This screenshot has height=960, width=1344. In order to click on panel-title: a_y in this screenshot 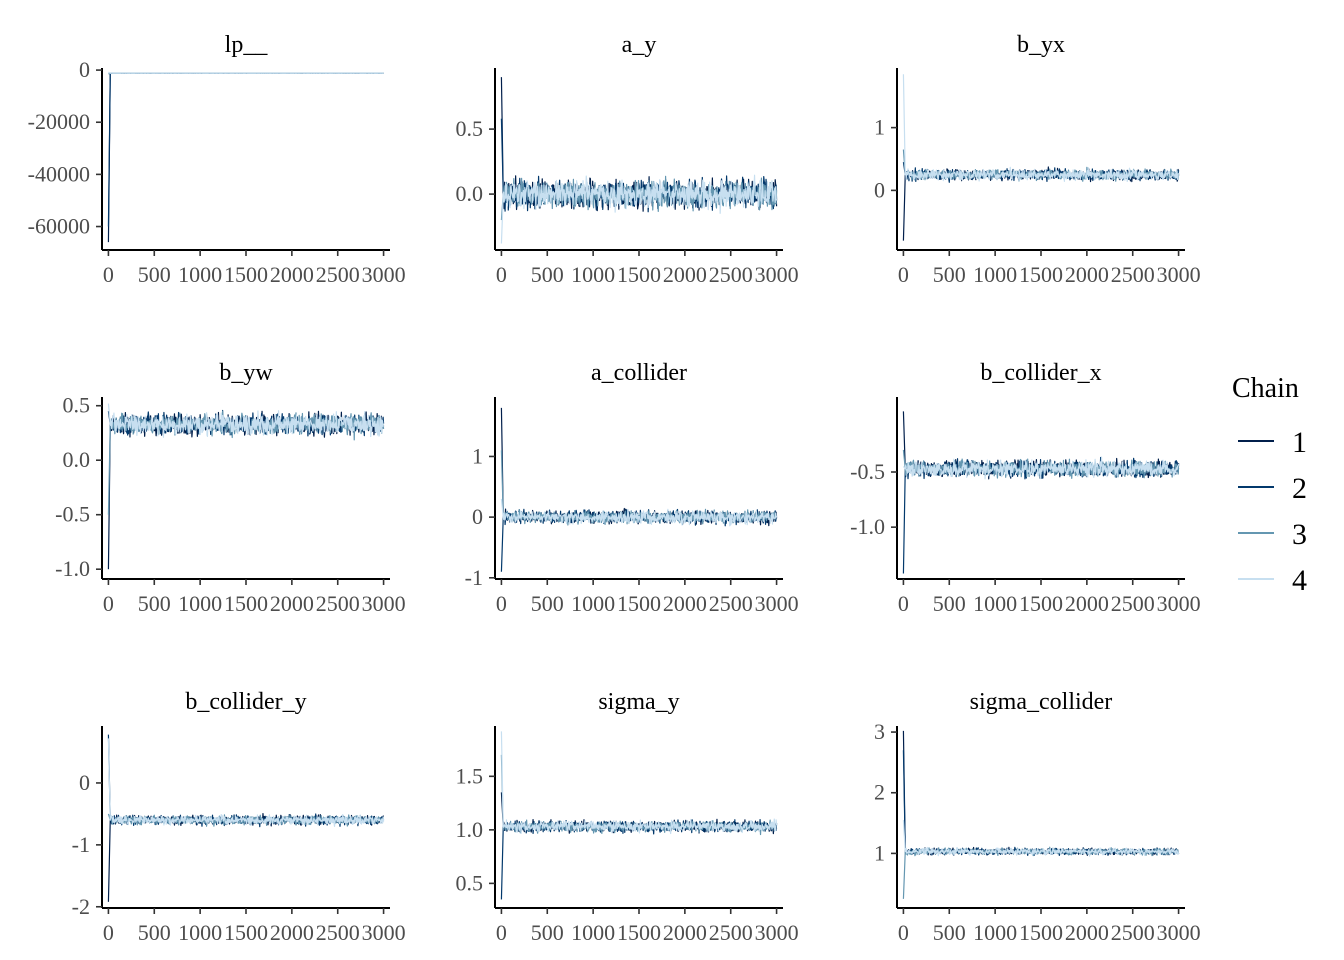, I will do `click(639, 45)`.